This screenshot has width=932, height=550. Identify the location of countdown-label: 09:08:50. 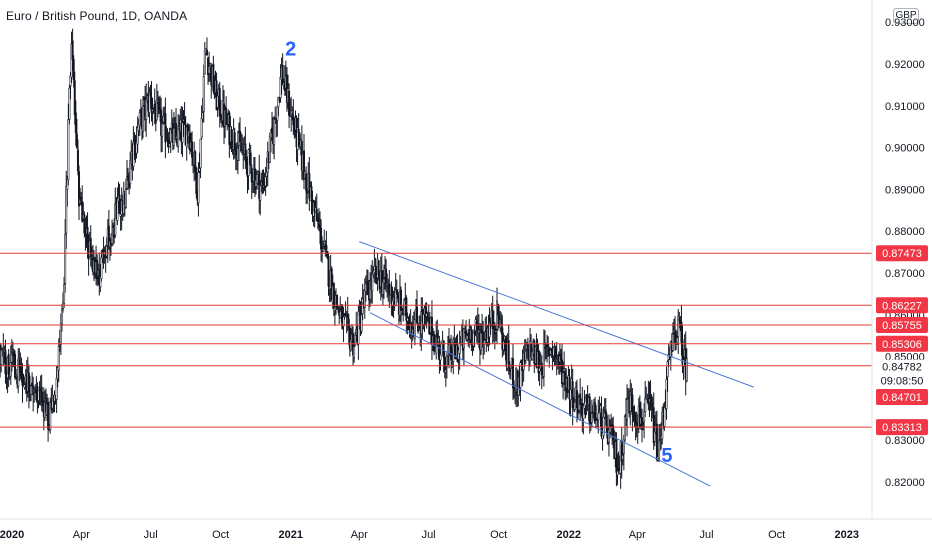
(902, 382).